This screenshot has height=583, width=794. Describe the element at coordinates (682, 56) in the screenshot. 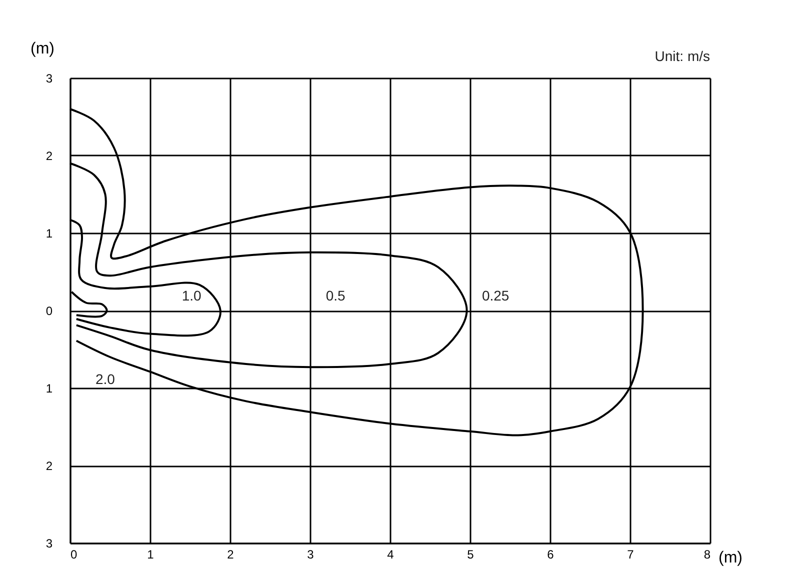

I see `text: Unit: m/s` at that location.